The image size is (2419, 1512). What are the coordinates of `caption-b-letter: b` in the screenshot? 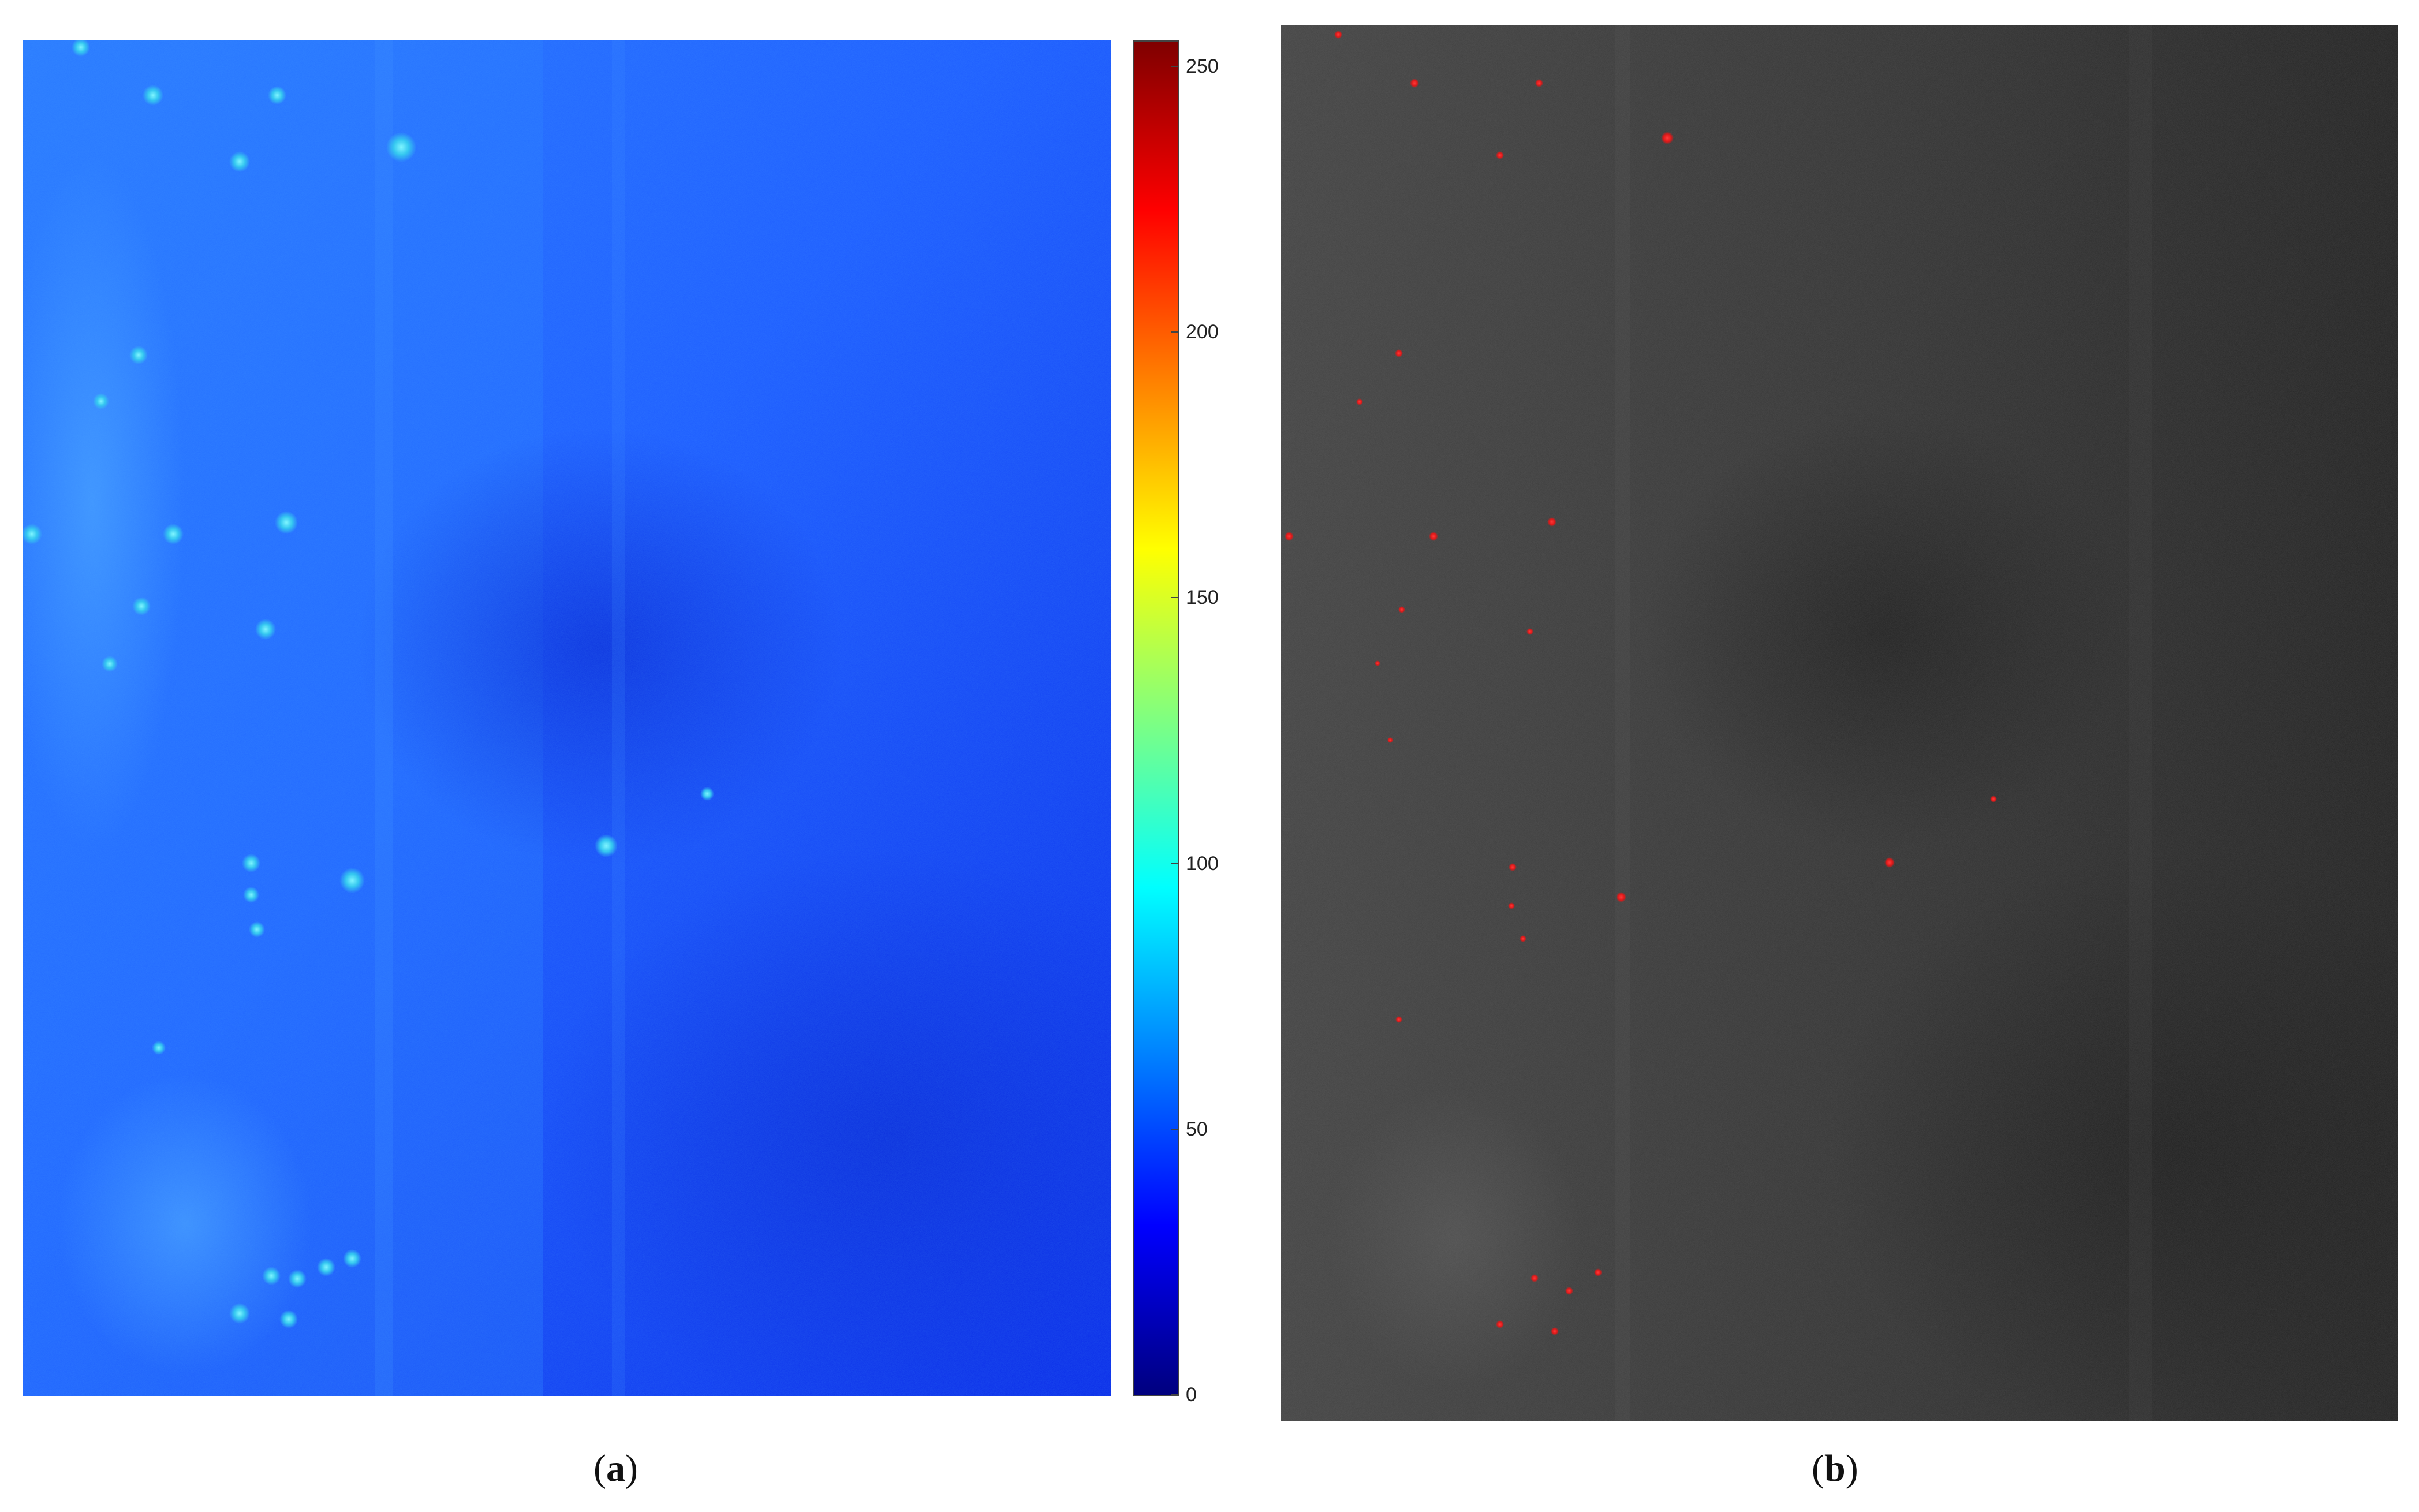 It's located at (1835, 1468).